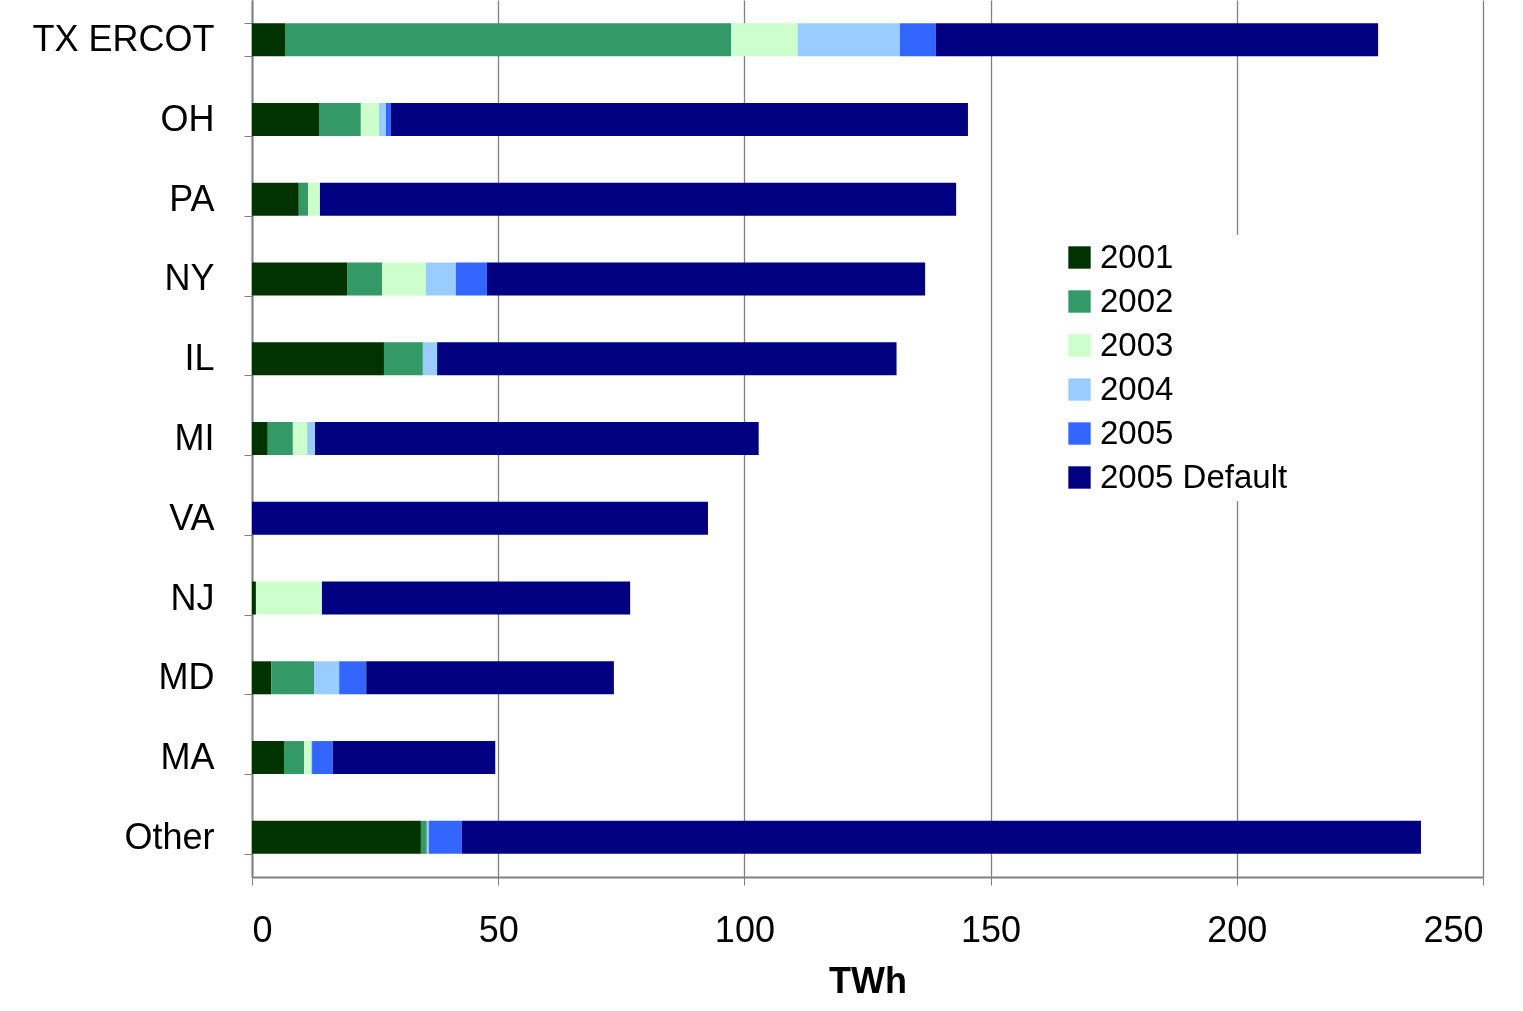  What do you see at coordinates (187, 757) in the screenshot?
I see `y-tick-label: MA` at bounding box center [187, 757].